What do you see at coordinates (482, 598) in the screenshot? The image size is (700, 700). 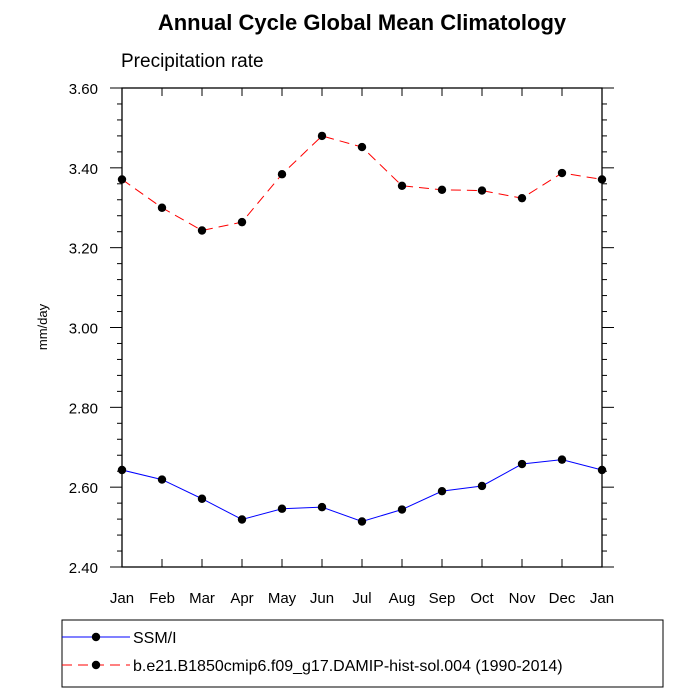 I see `x-tick-label: Oct` at bounding box center [482, 598].